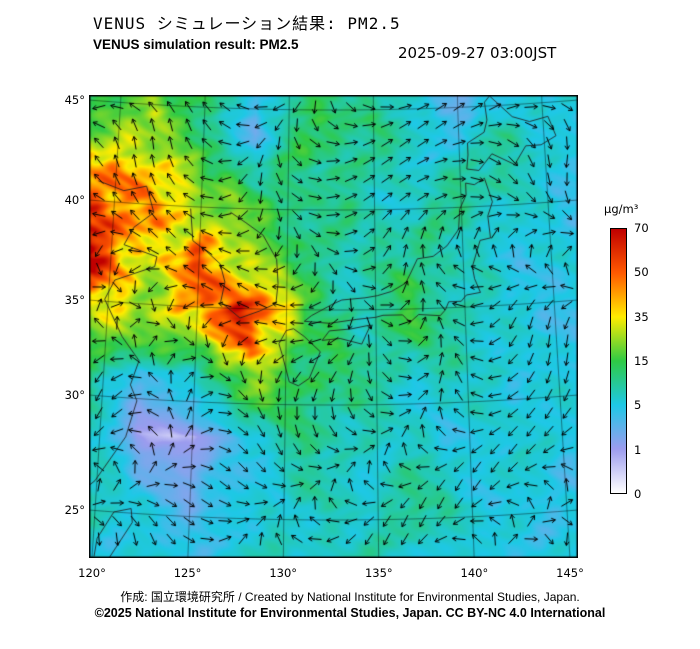 This screenshot has height=649, width=700. Describe the element at coordinates (570, 573) in the screenshot. I see `lon-tick-label: 145°` at that location.